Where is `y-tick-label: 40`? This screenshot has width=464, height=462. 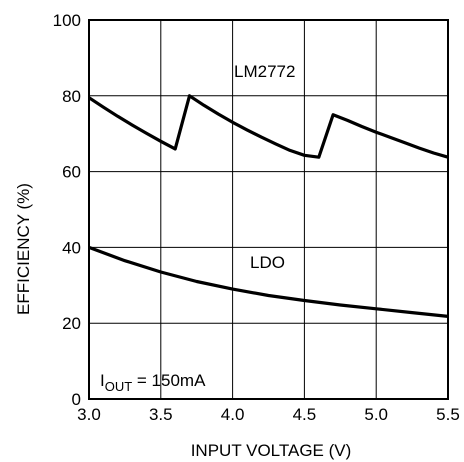 y-tick-label: 40 is located at coordinates (71, 247).